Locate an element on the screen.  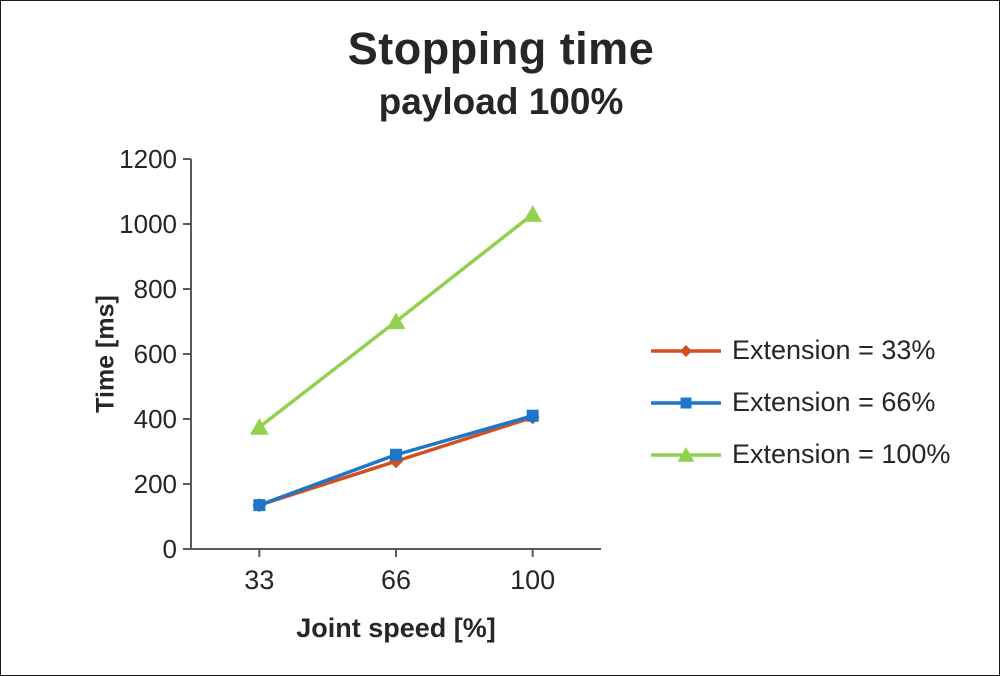
legend-label: Extension = 33% is located at coordinates (834, 350).